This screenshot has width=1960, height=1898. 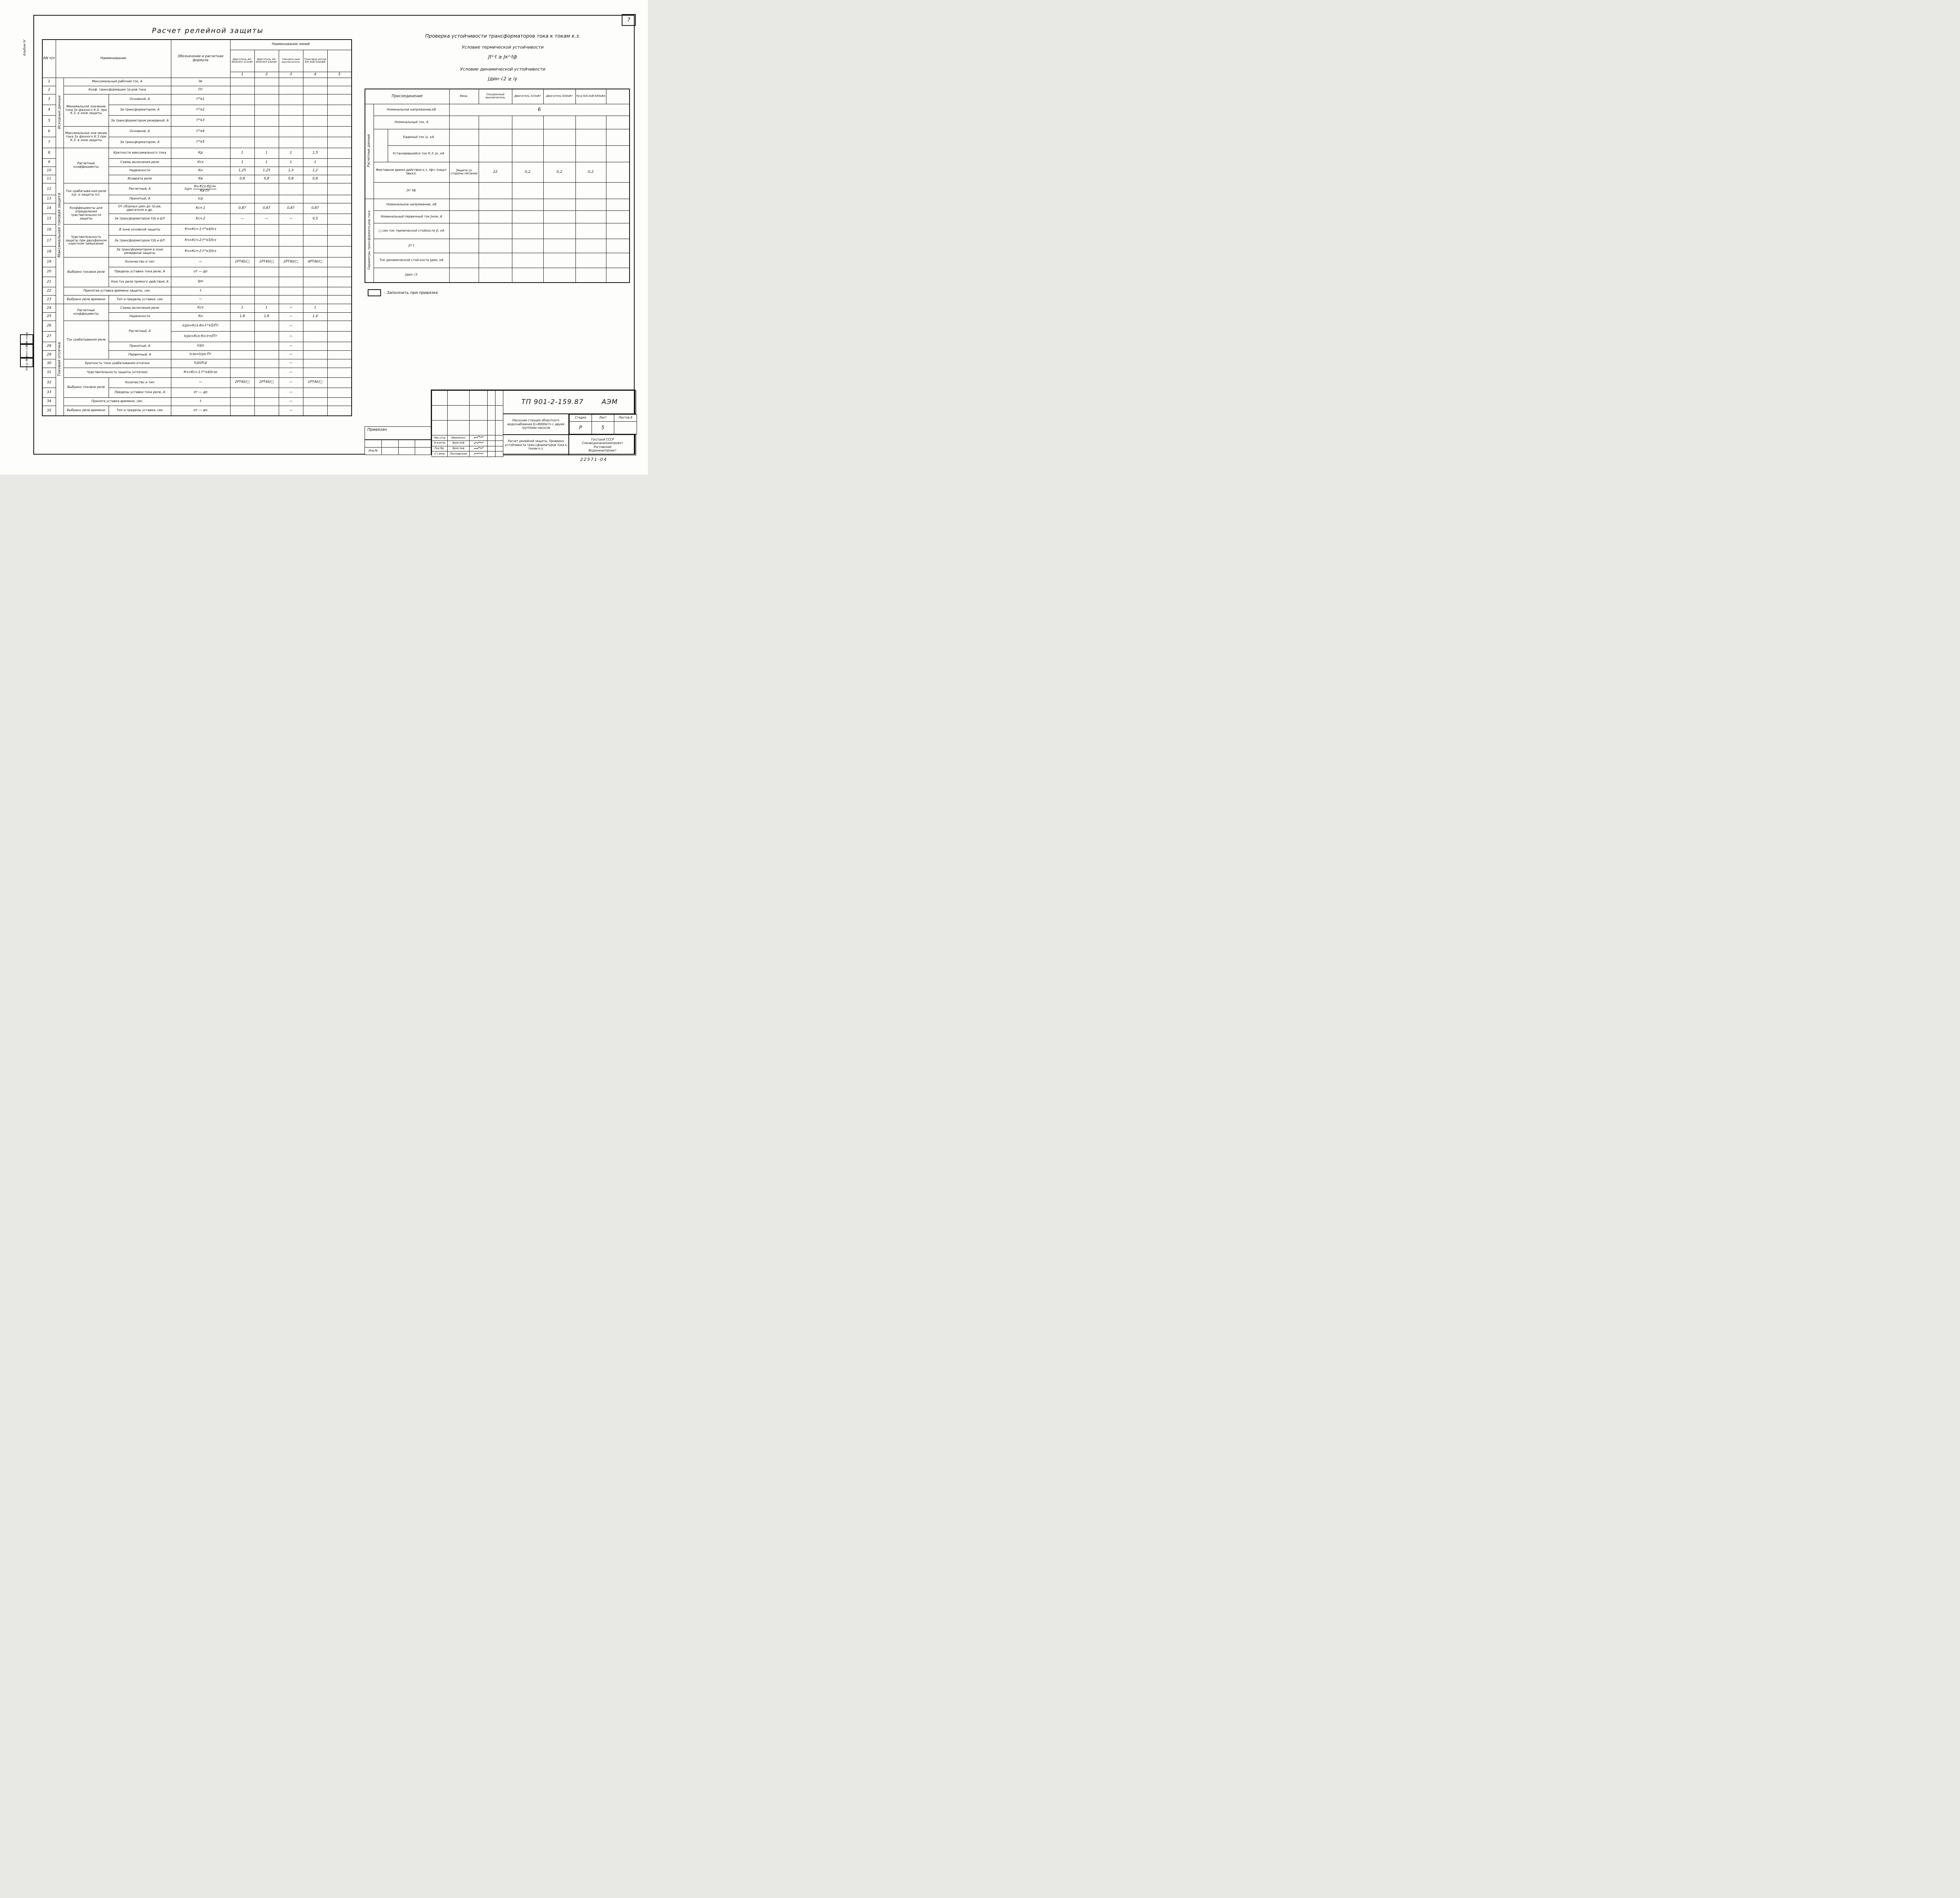 What do you see at coordinates (602, 450) in the screenshot?
I see `org-line: Водоканалпроект` at bounding box center [602, 450].